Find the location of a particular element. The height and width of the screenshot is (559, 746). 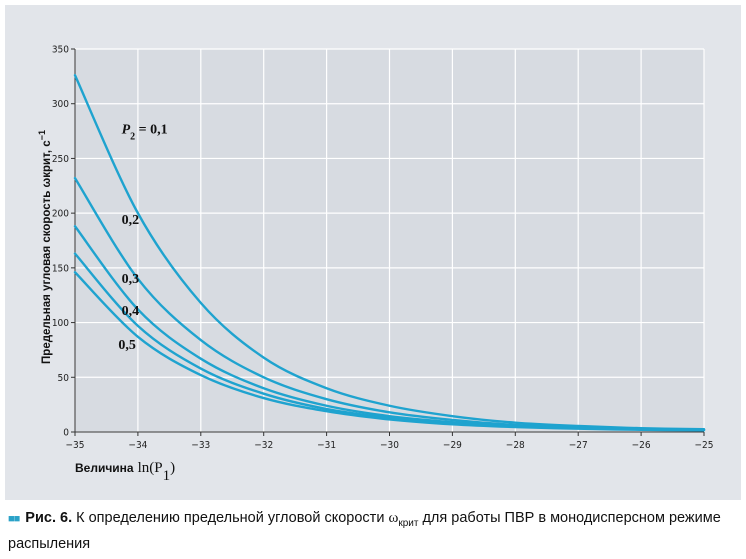

x-tick-label: −27 is located at coordinates (578, 445).